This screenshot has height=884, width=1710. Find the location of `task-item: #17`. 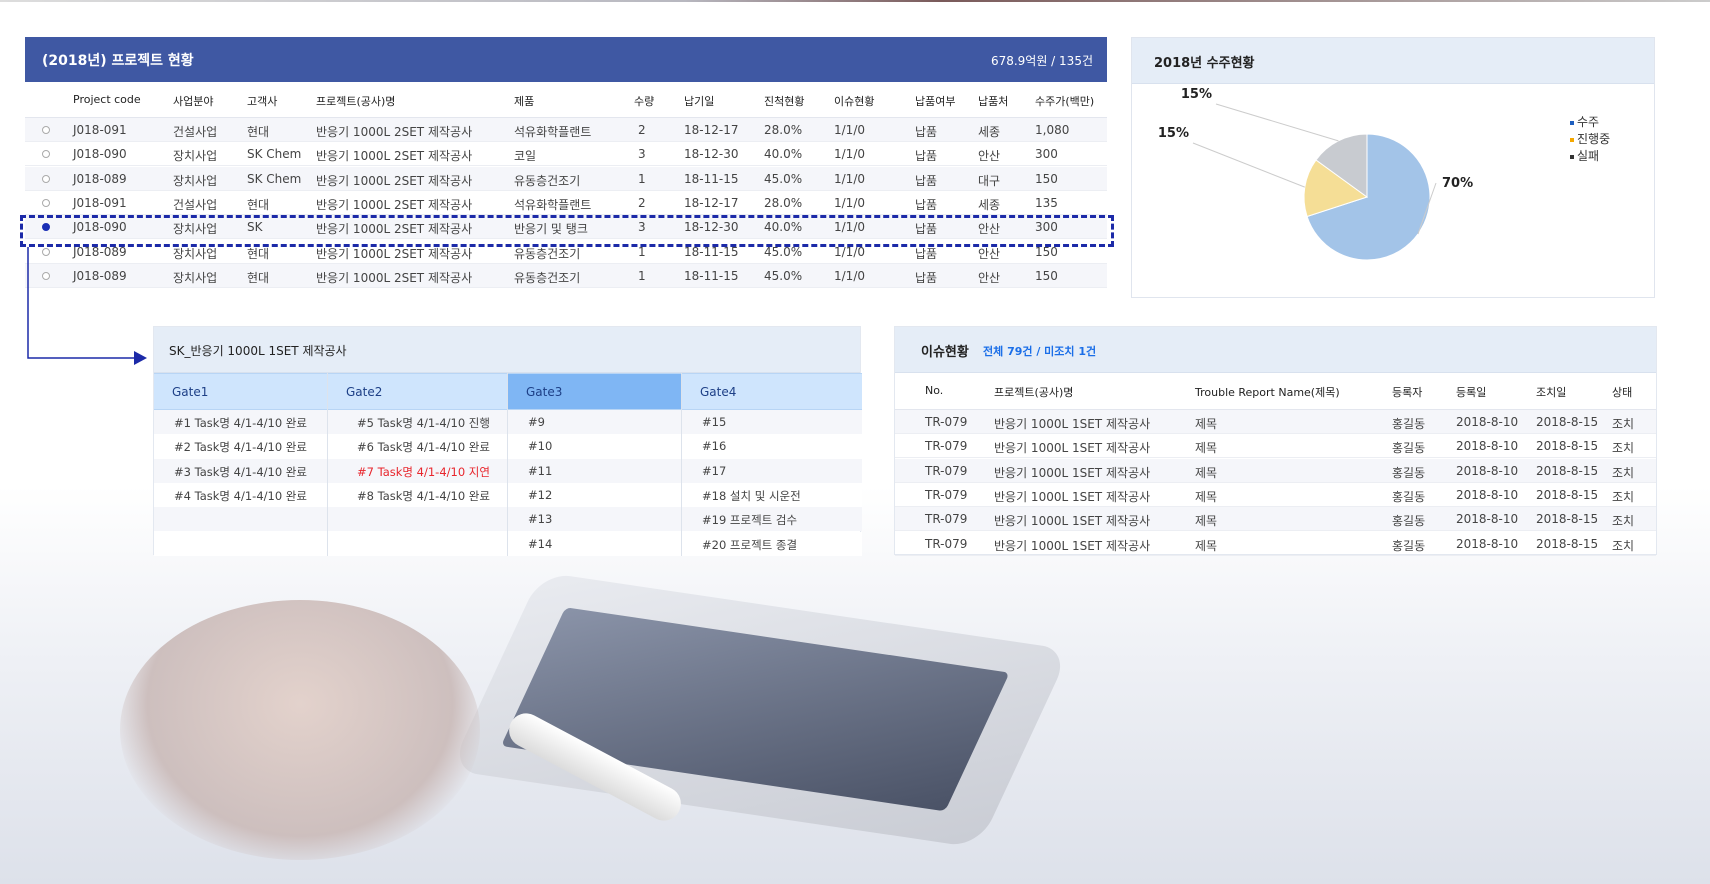

task-item: #17 is located at coordinates (714, 470).